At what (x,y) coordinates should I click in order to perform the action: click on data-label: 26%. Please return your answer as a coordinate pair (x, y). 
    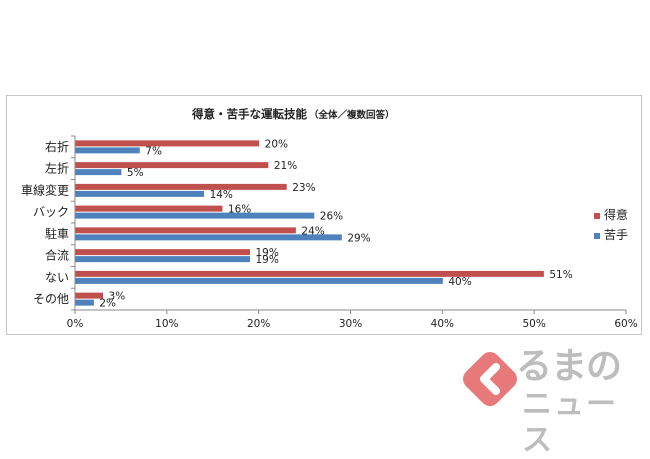
    Looking at the image, I should click on (331, 217).